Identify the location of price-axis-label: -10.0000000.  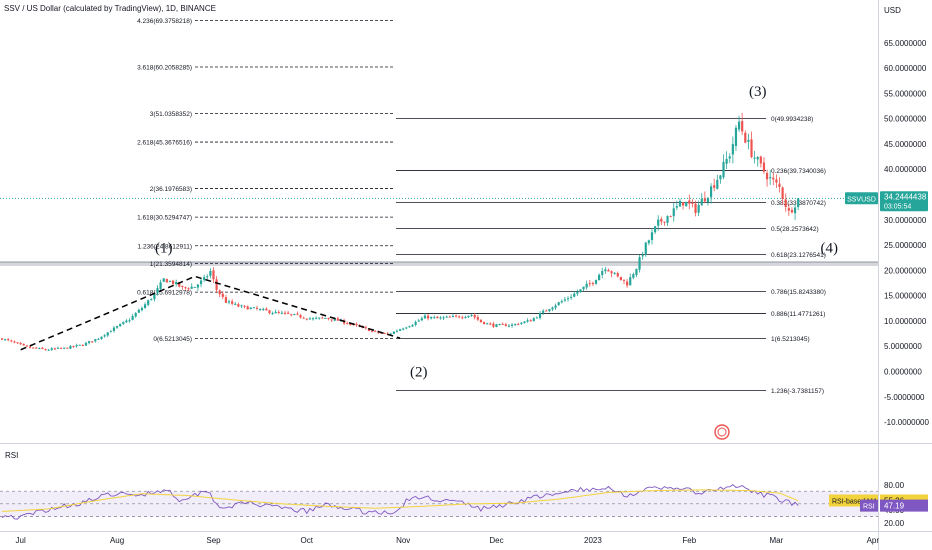
(906, 422).